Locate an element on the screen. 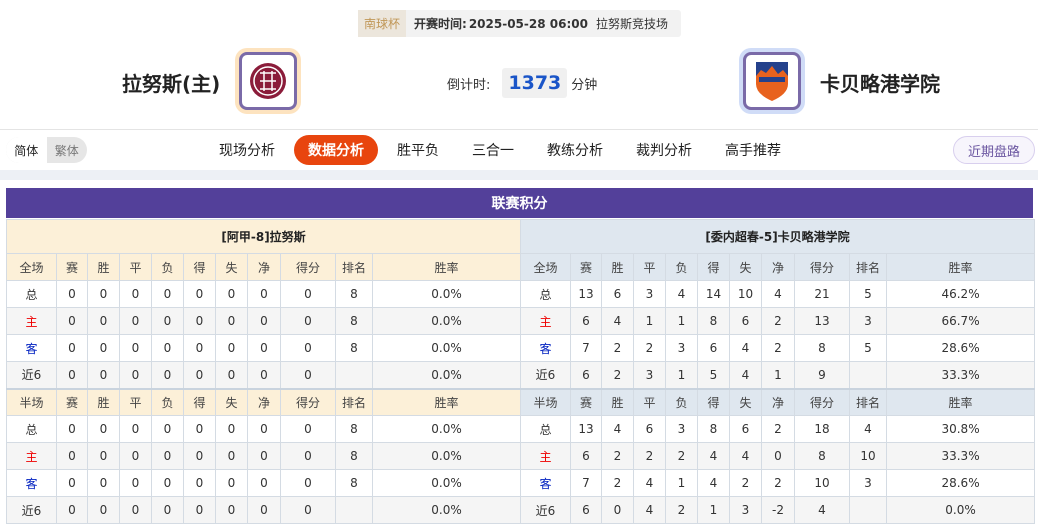  tab-expert-picks: 高手推荐 is located at coordinates (753, 151).